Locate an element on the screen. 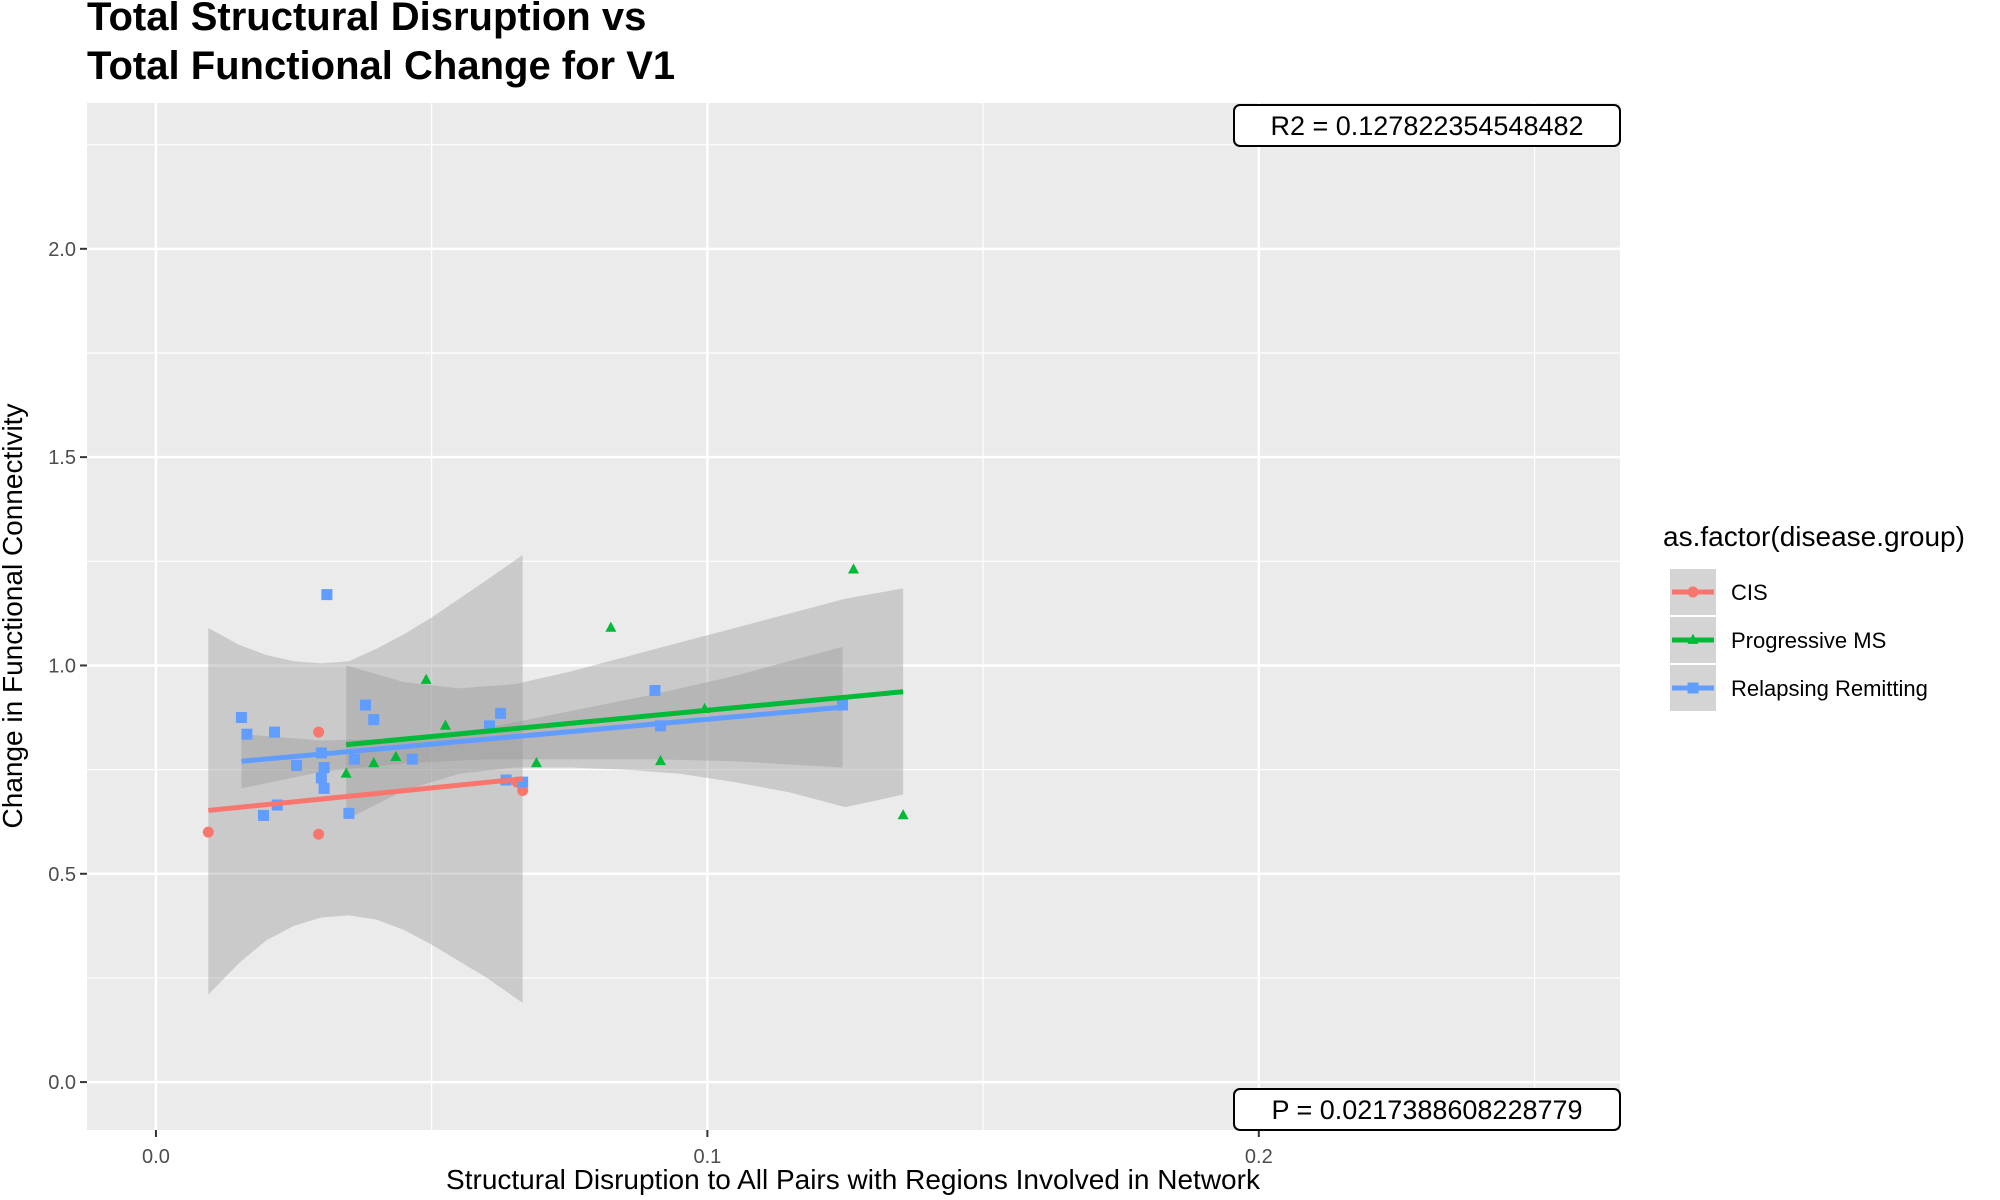 The image size is (2000, 1200). r2-annotation-text: R2 = 0.127822354548482 is located at coordinates (1426, 126).